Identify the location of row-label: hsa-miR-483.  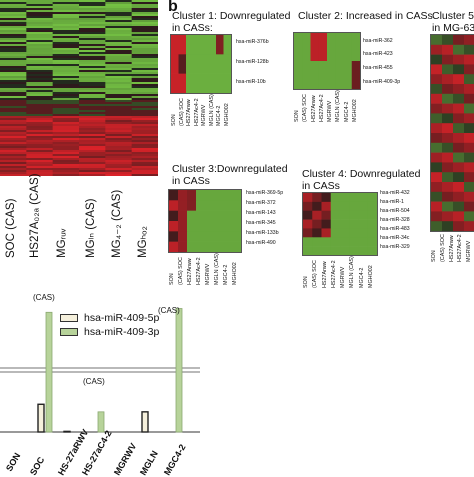
(395, 229).